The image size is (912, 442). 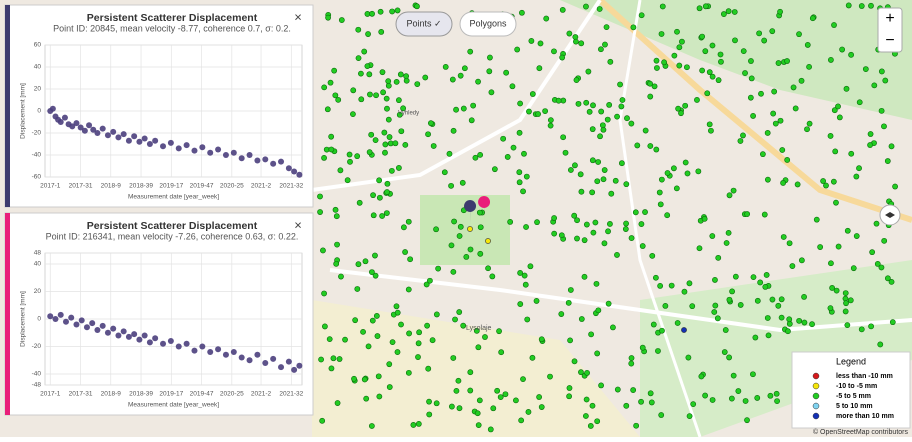 What do you see at coordinates (171, 394) in the screenshot?
I see `x-tick-label: 2019-17` at bounding box center [171, 394].